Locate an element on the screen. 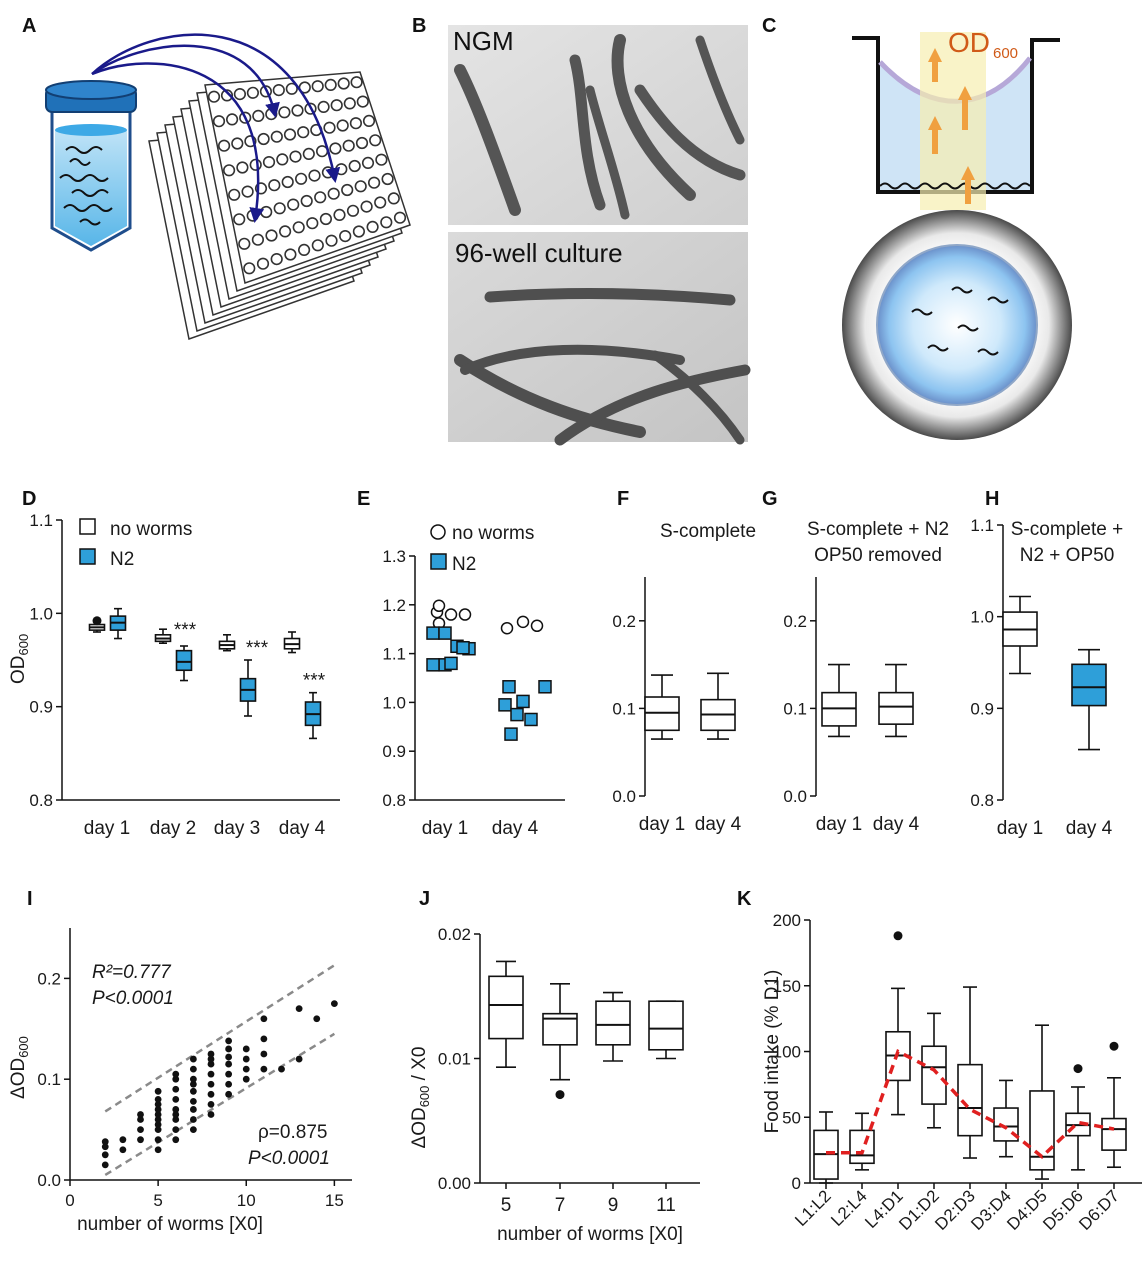 The width and height of the screenshot is (1147, 1280). chart-title: S-complete + is located at coordinates (1067, 529).